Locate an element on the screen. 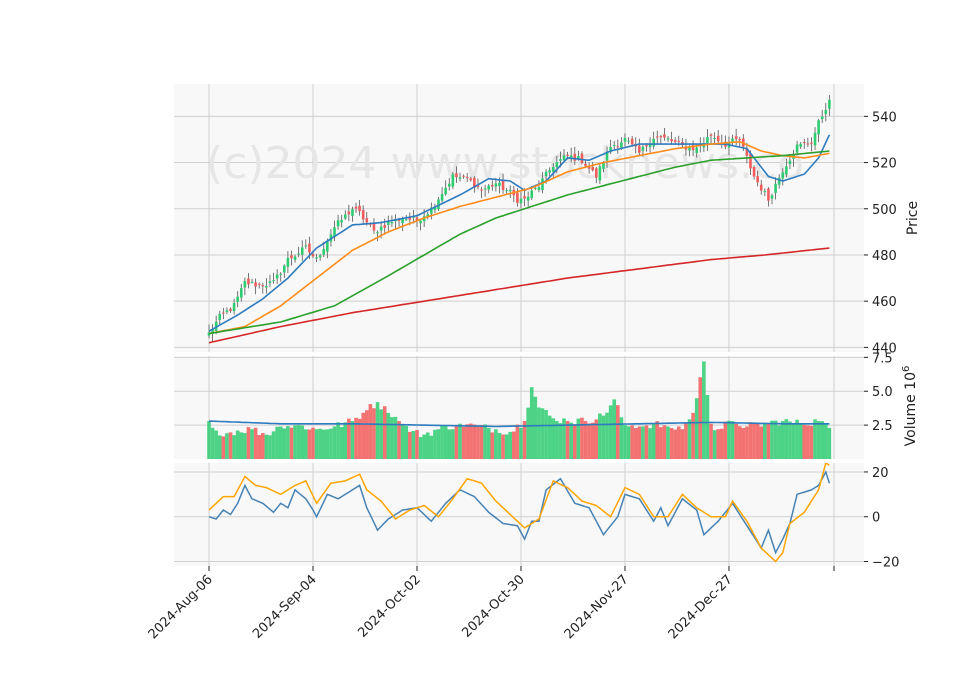  volume-axis-label: Volume 106 is located at coordinates (910, 406).